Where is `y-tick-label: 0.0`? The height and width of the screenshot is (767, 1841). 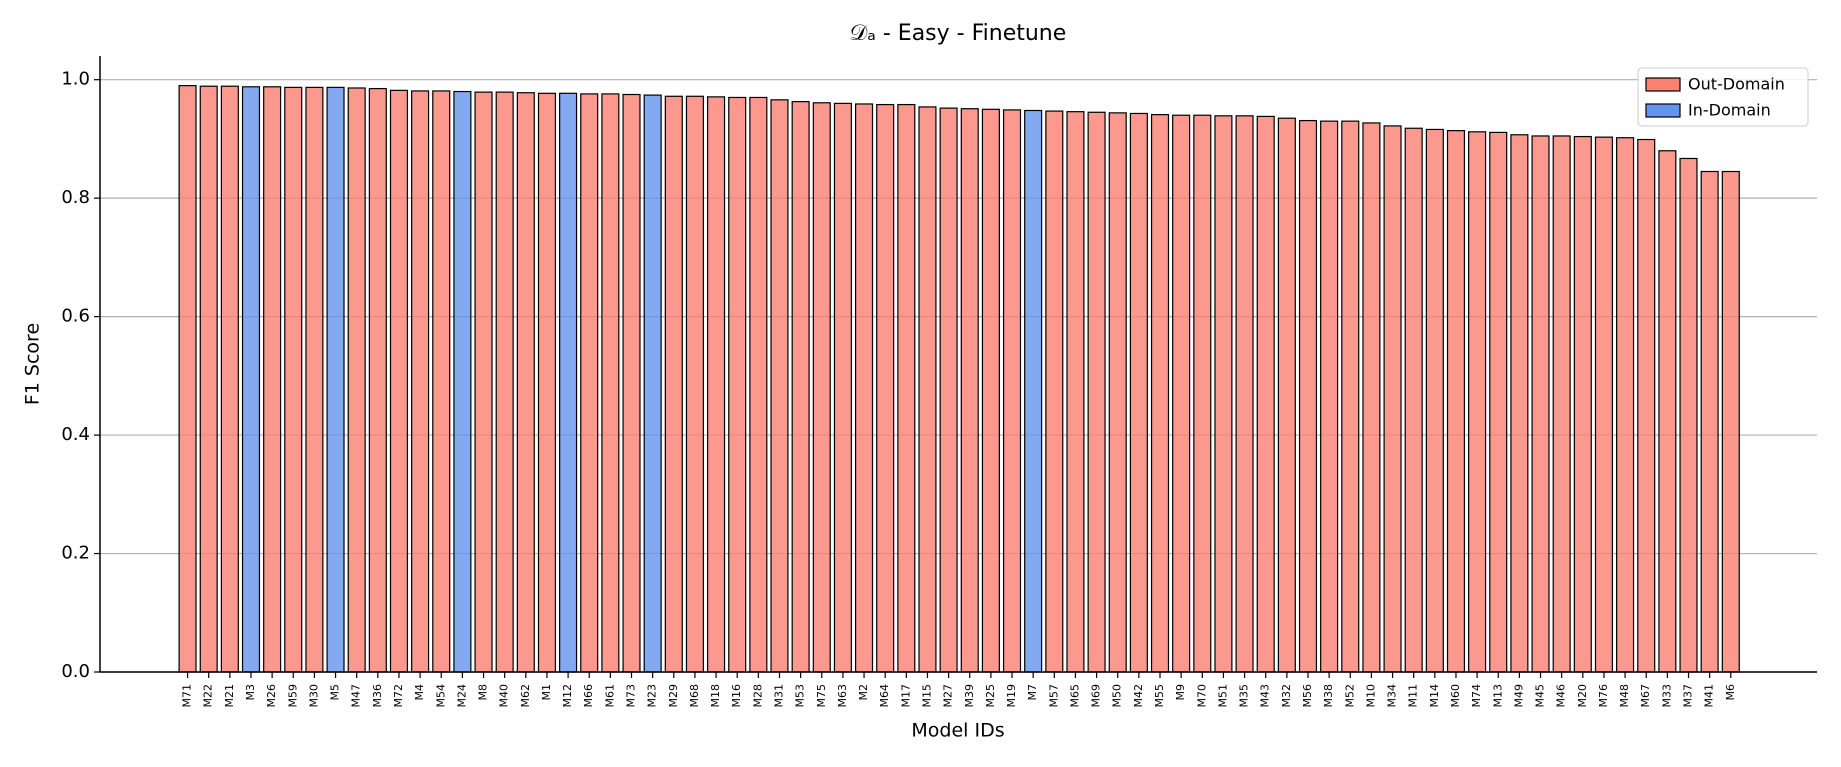 y-tick-label: 0.0 is located at coordinates (75, 671).